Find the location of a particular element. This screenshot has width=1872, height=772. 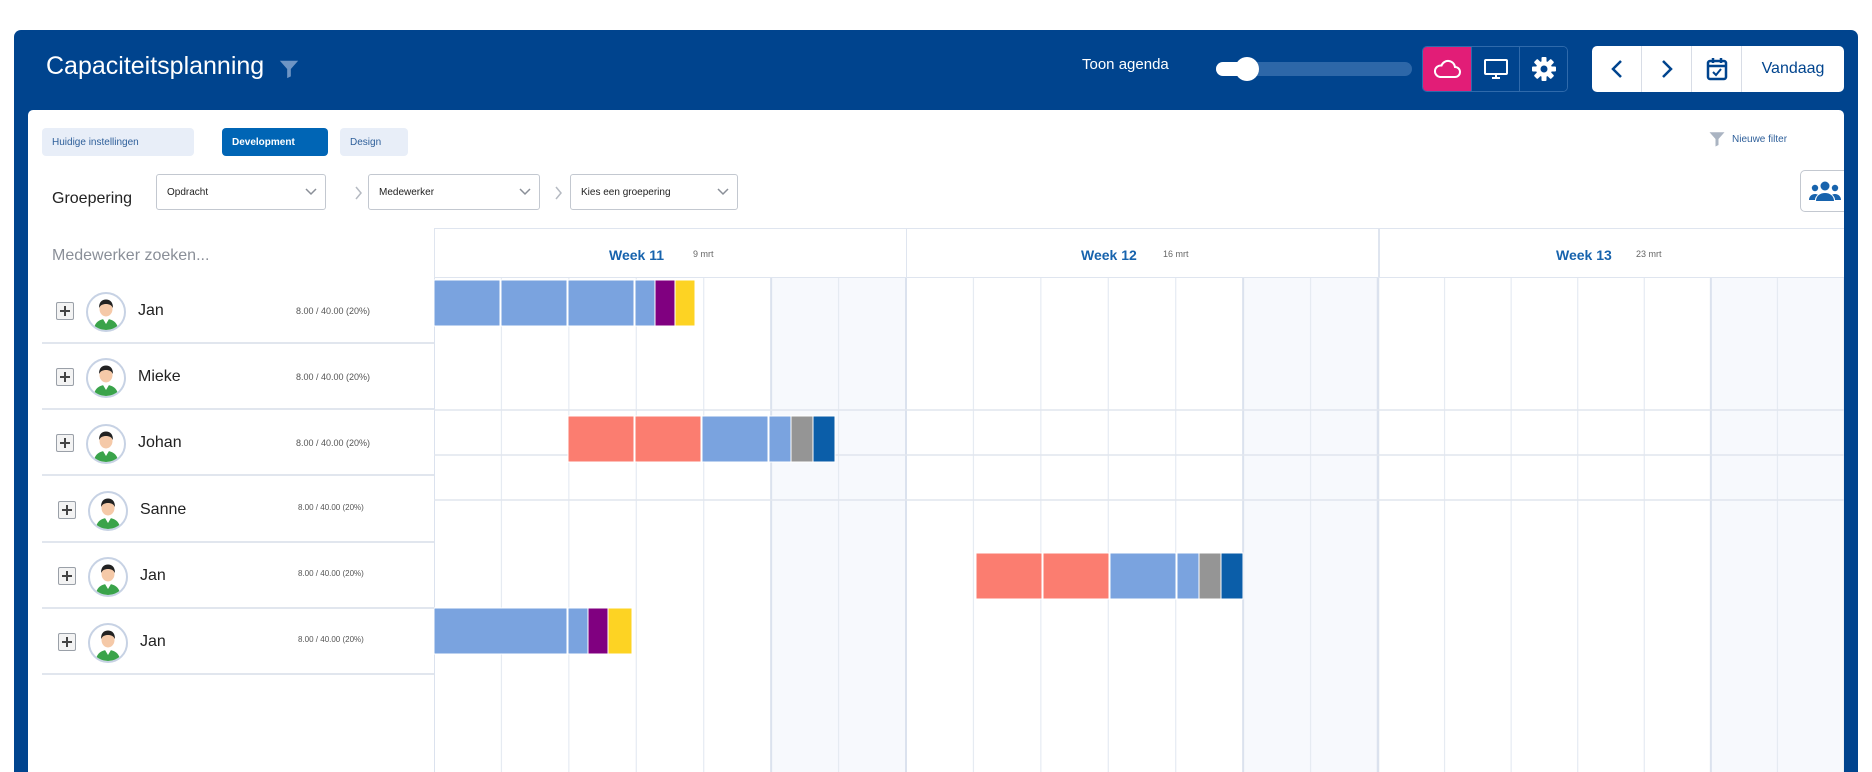

grouping-select-2-value: Medewerker is located at coordinates (407, 192).